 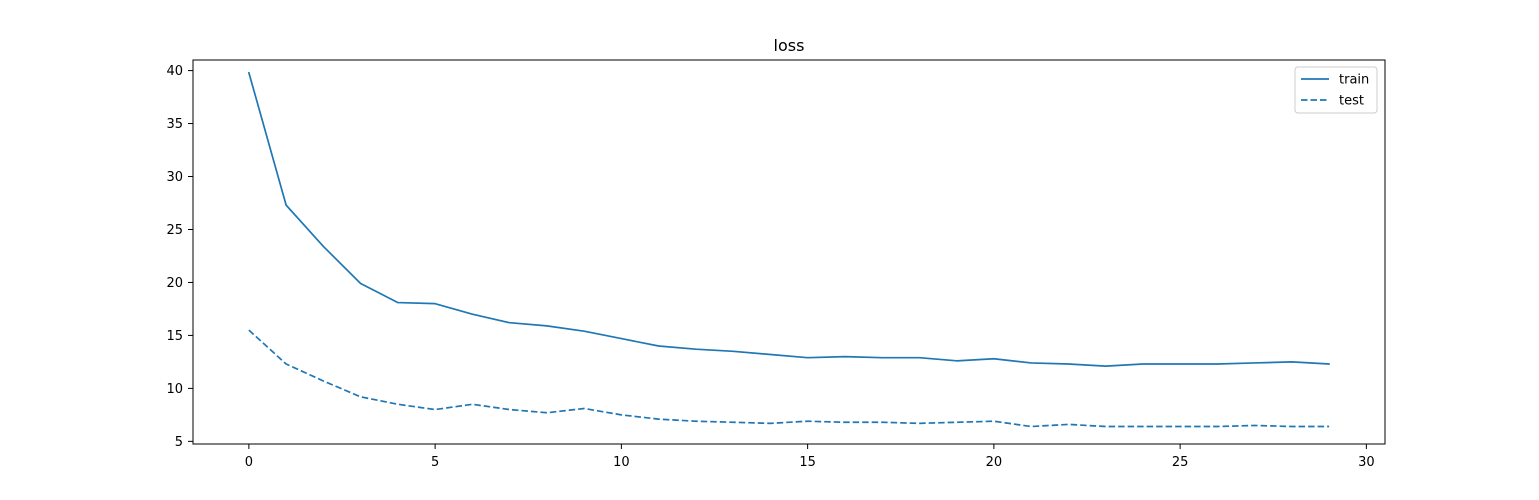 What do you see at coordinates (994, 462) in the screenshot?
I see `x-tick-label: 20` at bounding box center [994, 462].